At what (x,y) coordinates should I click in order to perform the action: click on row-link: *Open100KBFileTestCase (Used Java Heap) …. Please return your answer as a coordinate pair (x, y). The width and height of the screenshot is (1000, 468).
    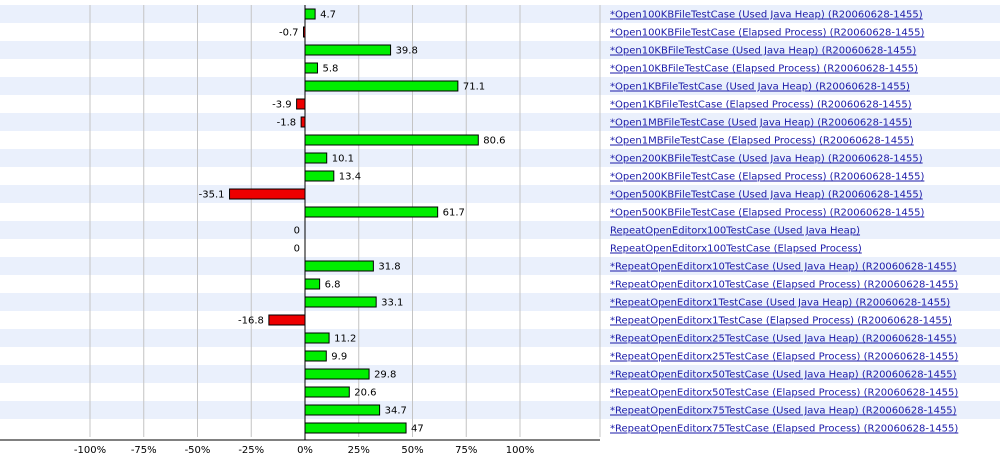
    Looking at the image, I should click on (766, 15).